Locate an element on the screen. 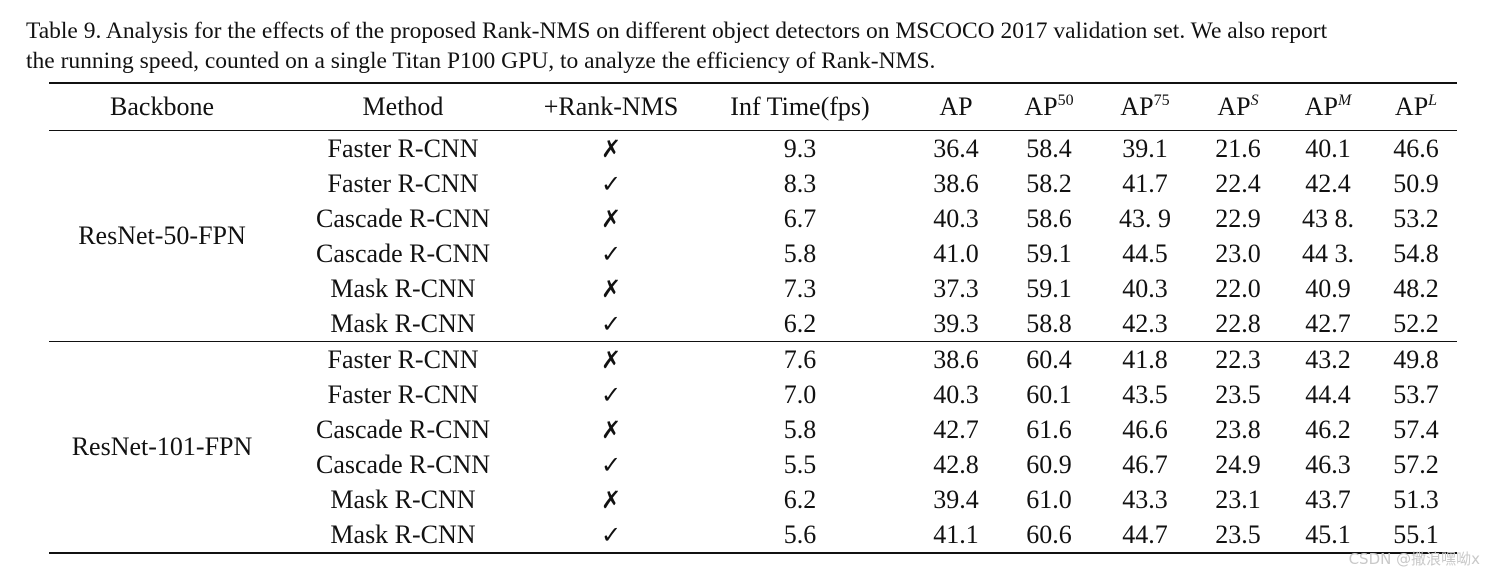 This screenshot has width=1494, height=577. aps-cell: 22.0 is located at coordinates (1238, 288).